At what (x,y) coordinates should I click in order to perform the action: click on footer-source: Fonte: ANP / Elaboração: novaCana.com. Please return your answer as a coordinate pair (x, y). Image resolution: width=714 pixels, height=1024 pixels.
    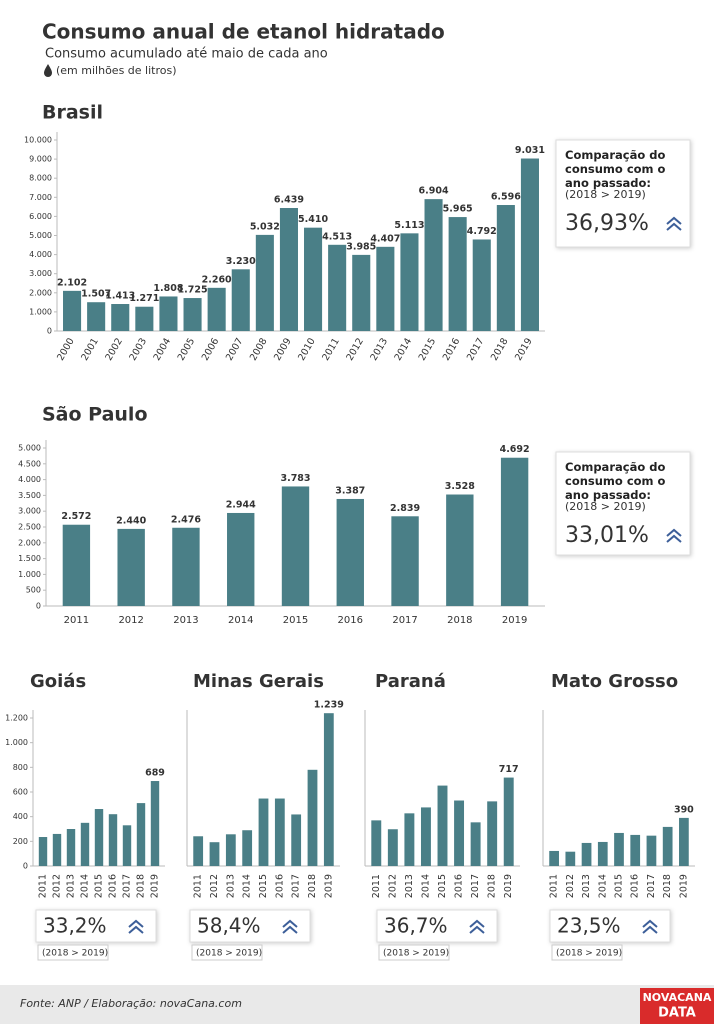
    Looking at the image, I should click on (131, 1003).